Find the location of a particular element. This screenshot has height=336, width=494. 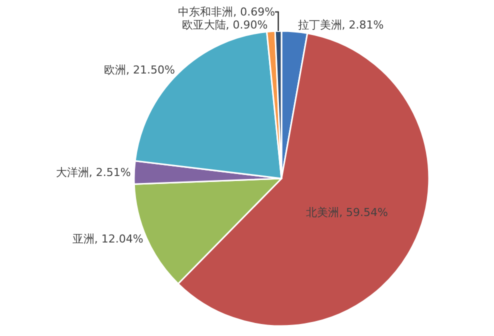

slice-label: 欧洲, 21.50% is located at coordinates (139, 69).